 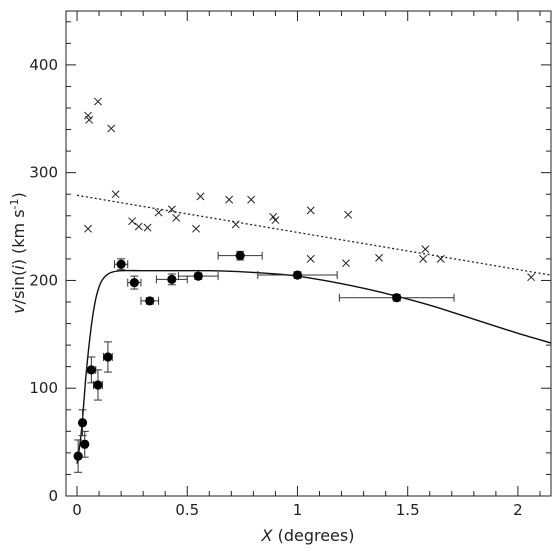 What do you see at coordinates (298, 510) in the screenshot?
I see `x-tick-label: 1` at bounding box center [298, 510].